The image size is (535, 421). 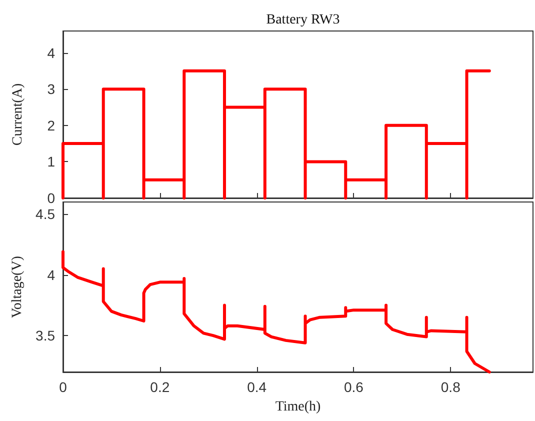 What do you see at coordinates (354, 387) in the screenshot?
I see `x-tick-label: 0.6` at bounding box center [354, 387].